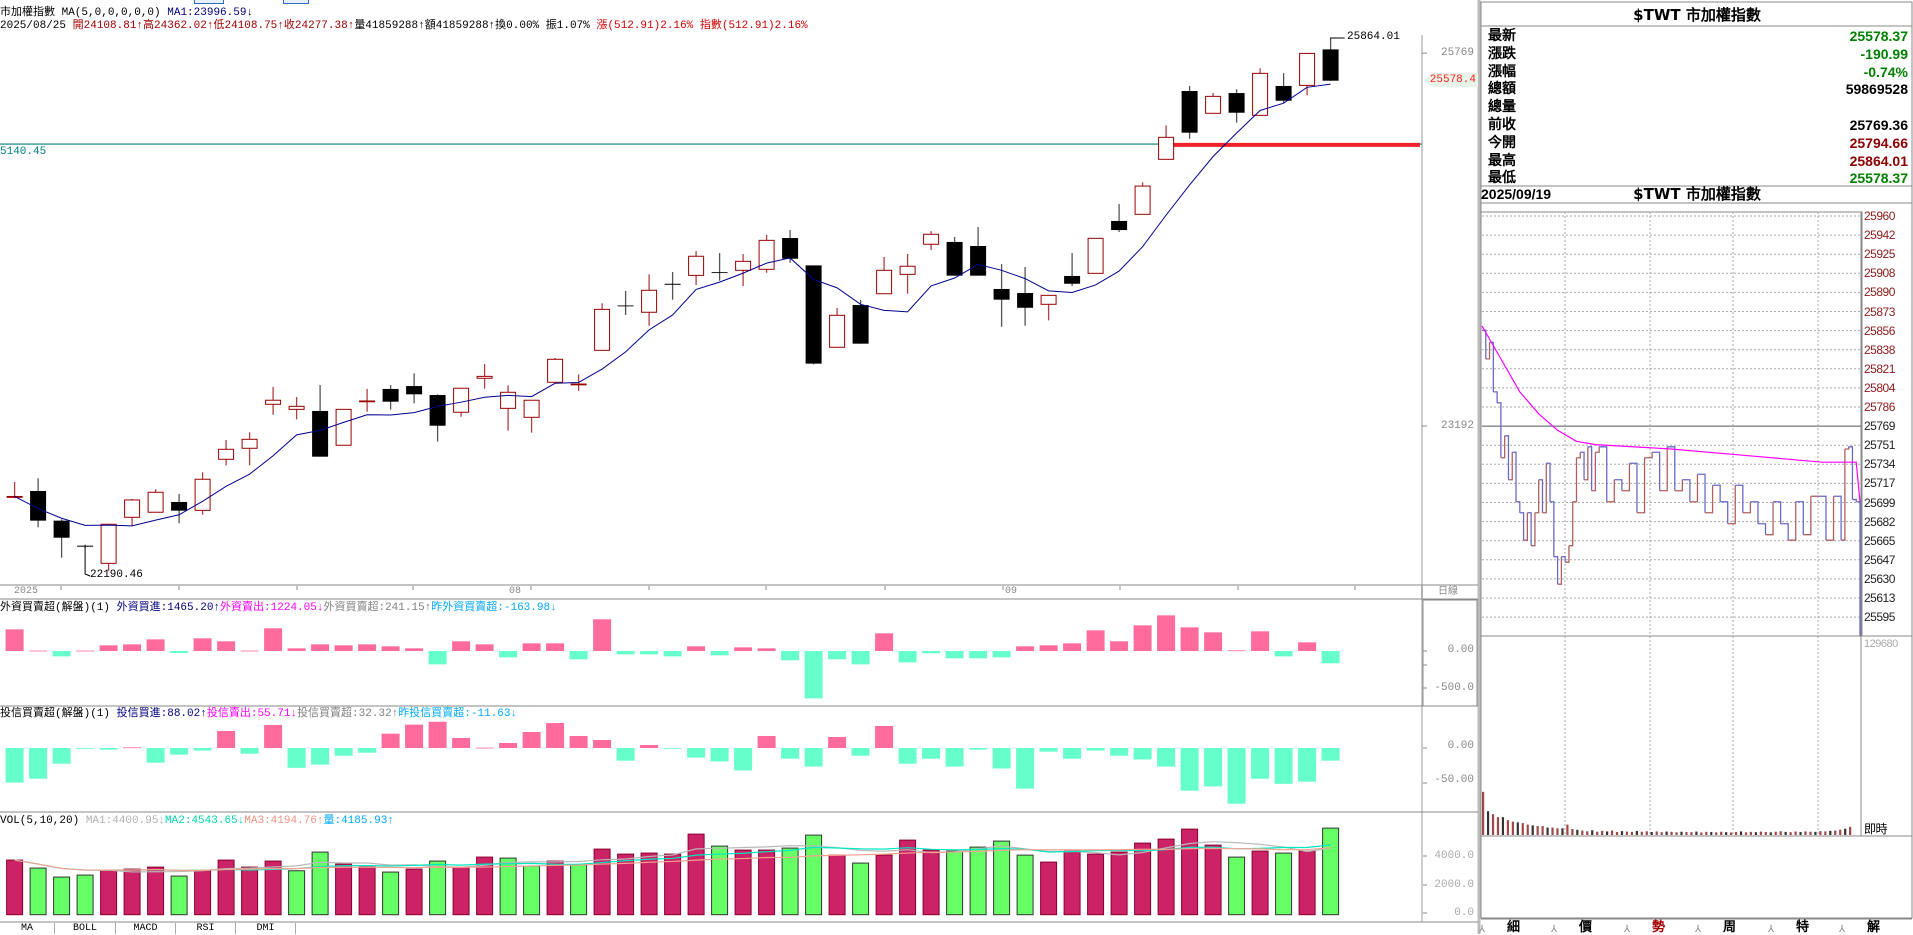  I want to click on intraday-tab-3: 周, so click(1730, 927).